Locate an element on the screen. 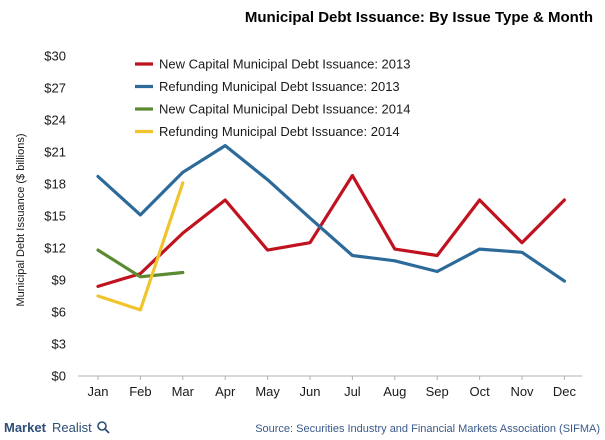  x-tick-label: Nov is located at coordinates (522, 391).